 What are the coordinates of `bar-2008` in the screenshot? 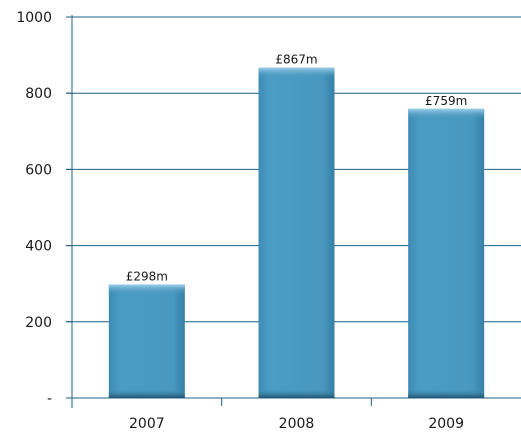 It's located at (296, 232).